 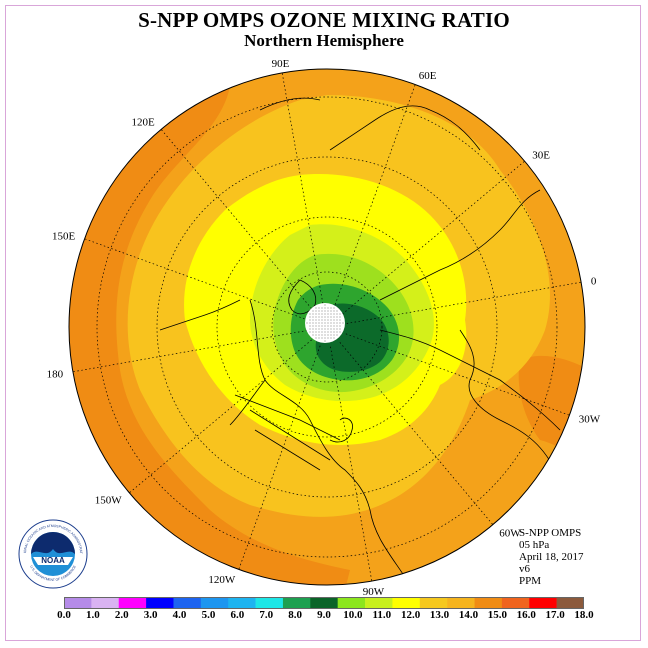 I want to click on colorbar-tick-label: 9.0, so click(x=324, y=615).